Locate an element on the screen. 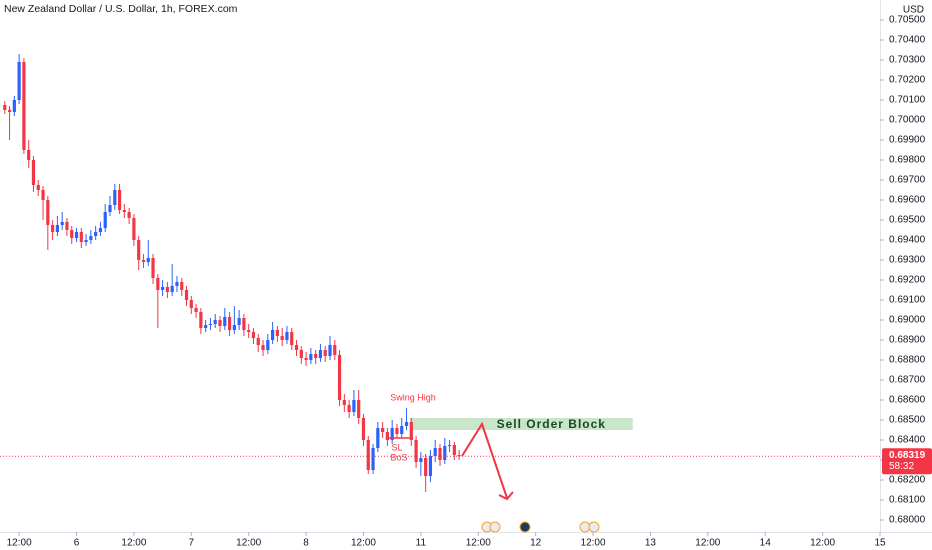  y-tick-label: 0.70500 is located at coordinates (907, 20).